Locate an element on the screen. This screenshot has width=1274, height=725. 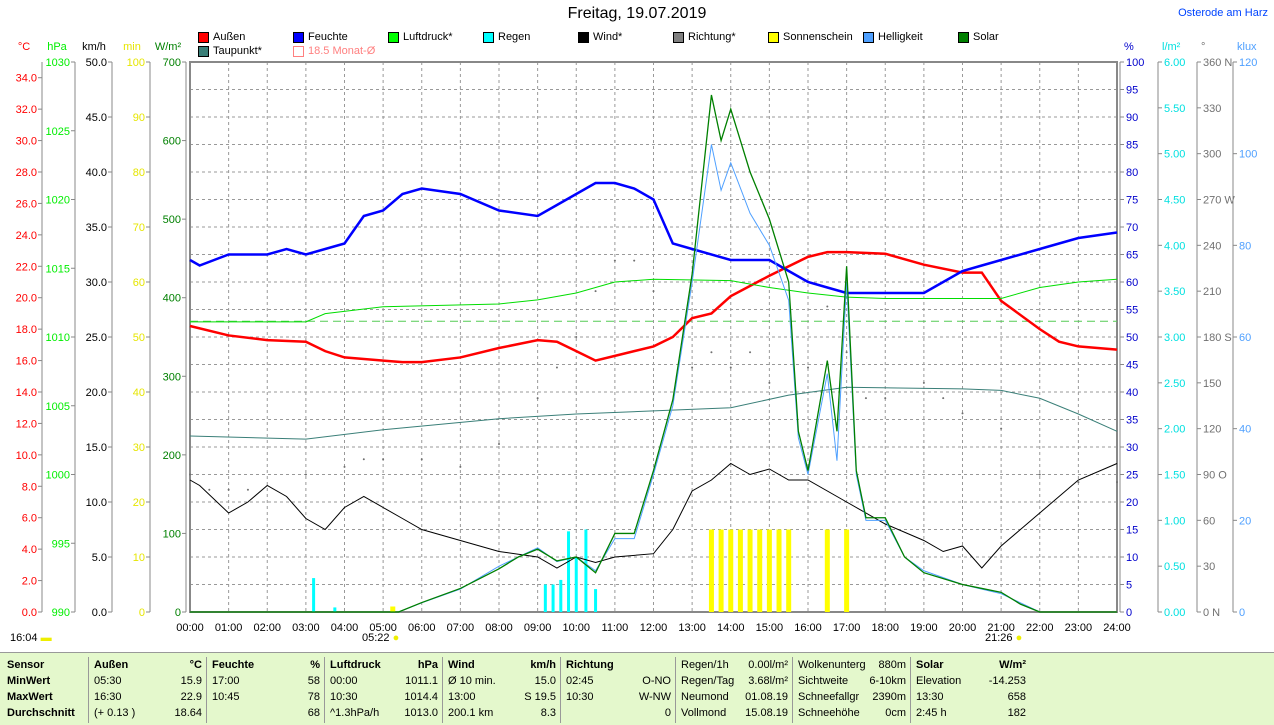
stats-value: 0cm is located at coordinates (895, 713).